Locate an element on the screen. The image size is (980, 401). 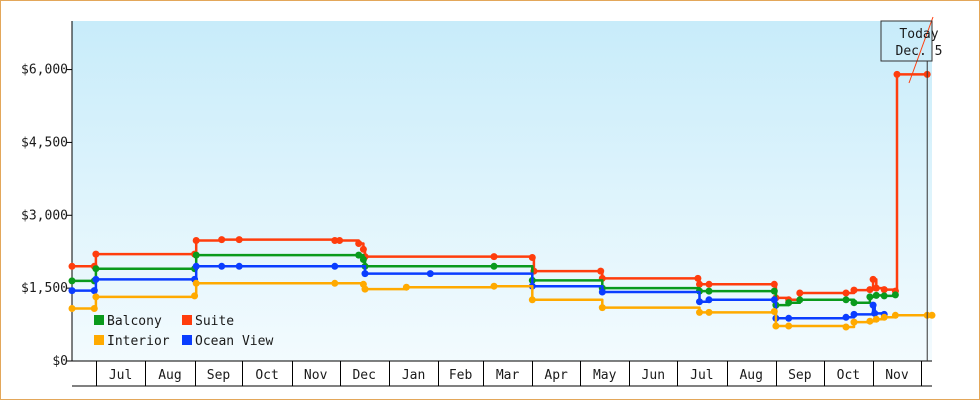
y-axis: $0 $1,500 $3,000 $4,500 $6,000 is located at coordinates (47, 195).